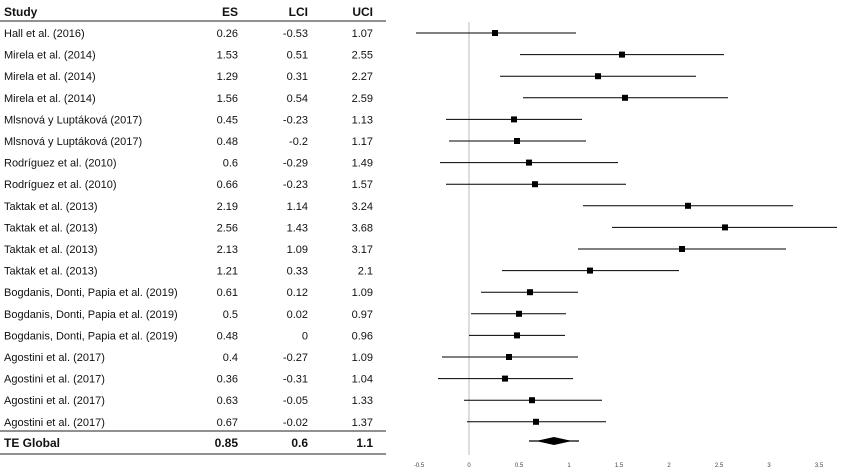 The width and height of the screenshot is (849, 473). I want to click on table-row: Hall et al. (2016) 0.26 -0.53 1.07, so click(290, 34).